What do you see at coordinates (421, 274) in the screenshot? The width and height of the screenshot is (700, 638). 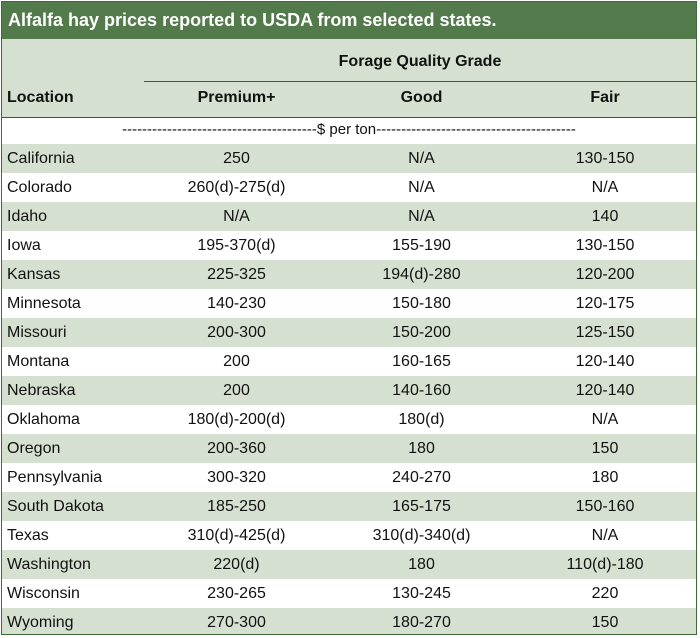 I see `good-cell: 194(d)-280` at bounding box center [421, 274].